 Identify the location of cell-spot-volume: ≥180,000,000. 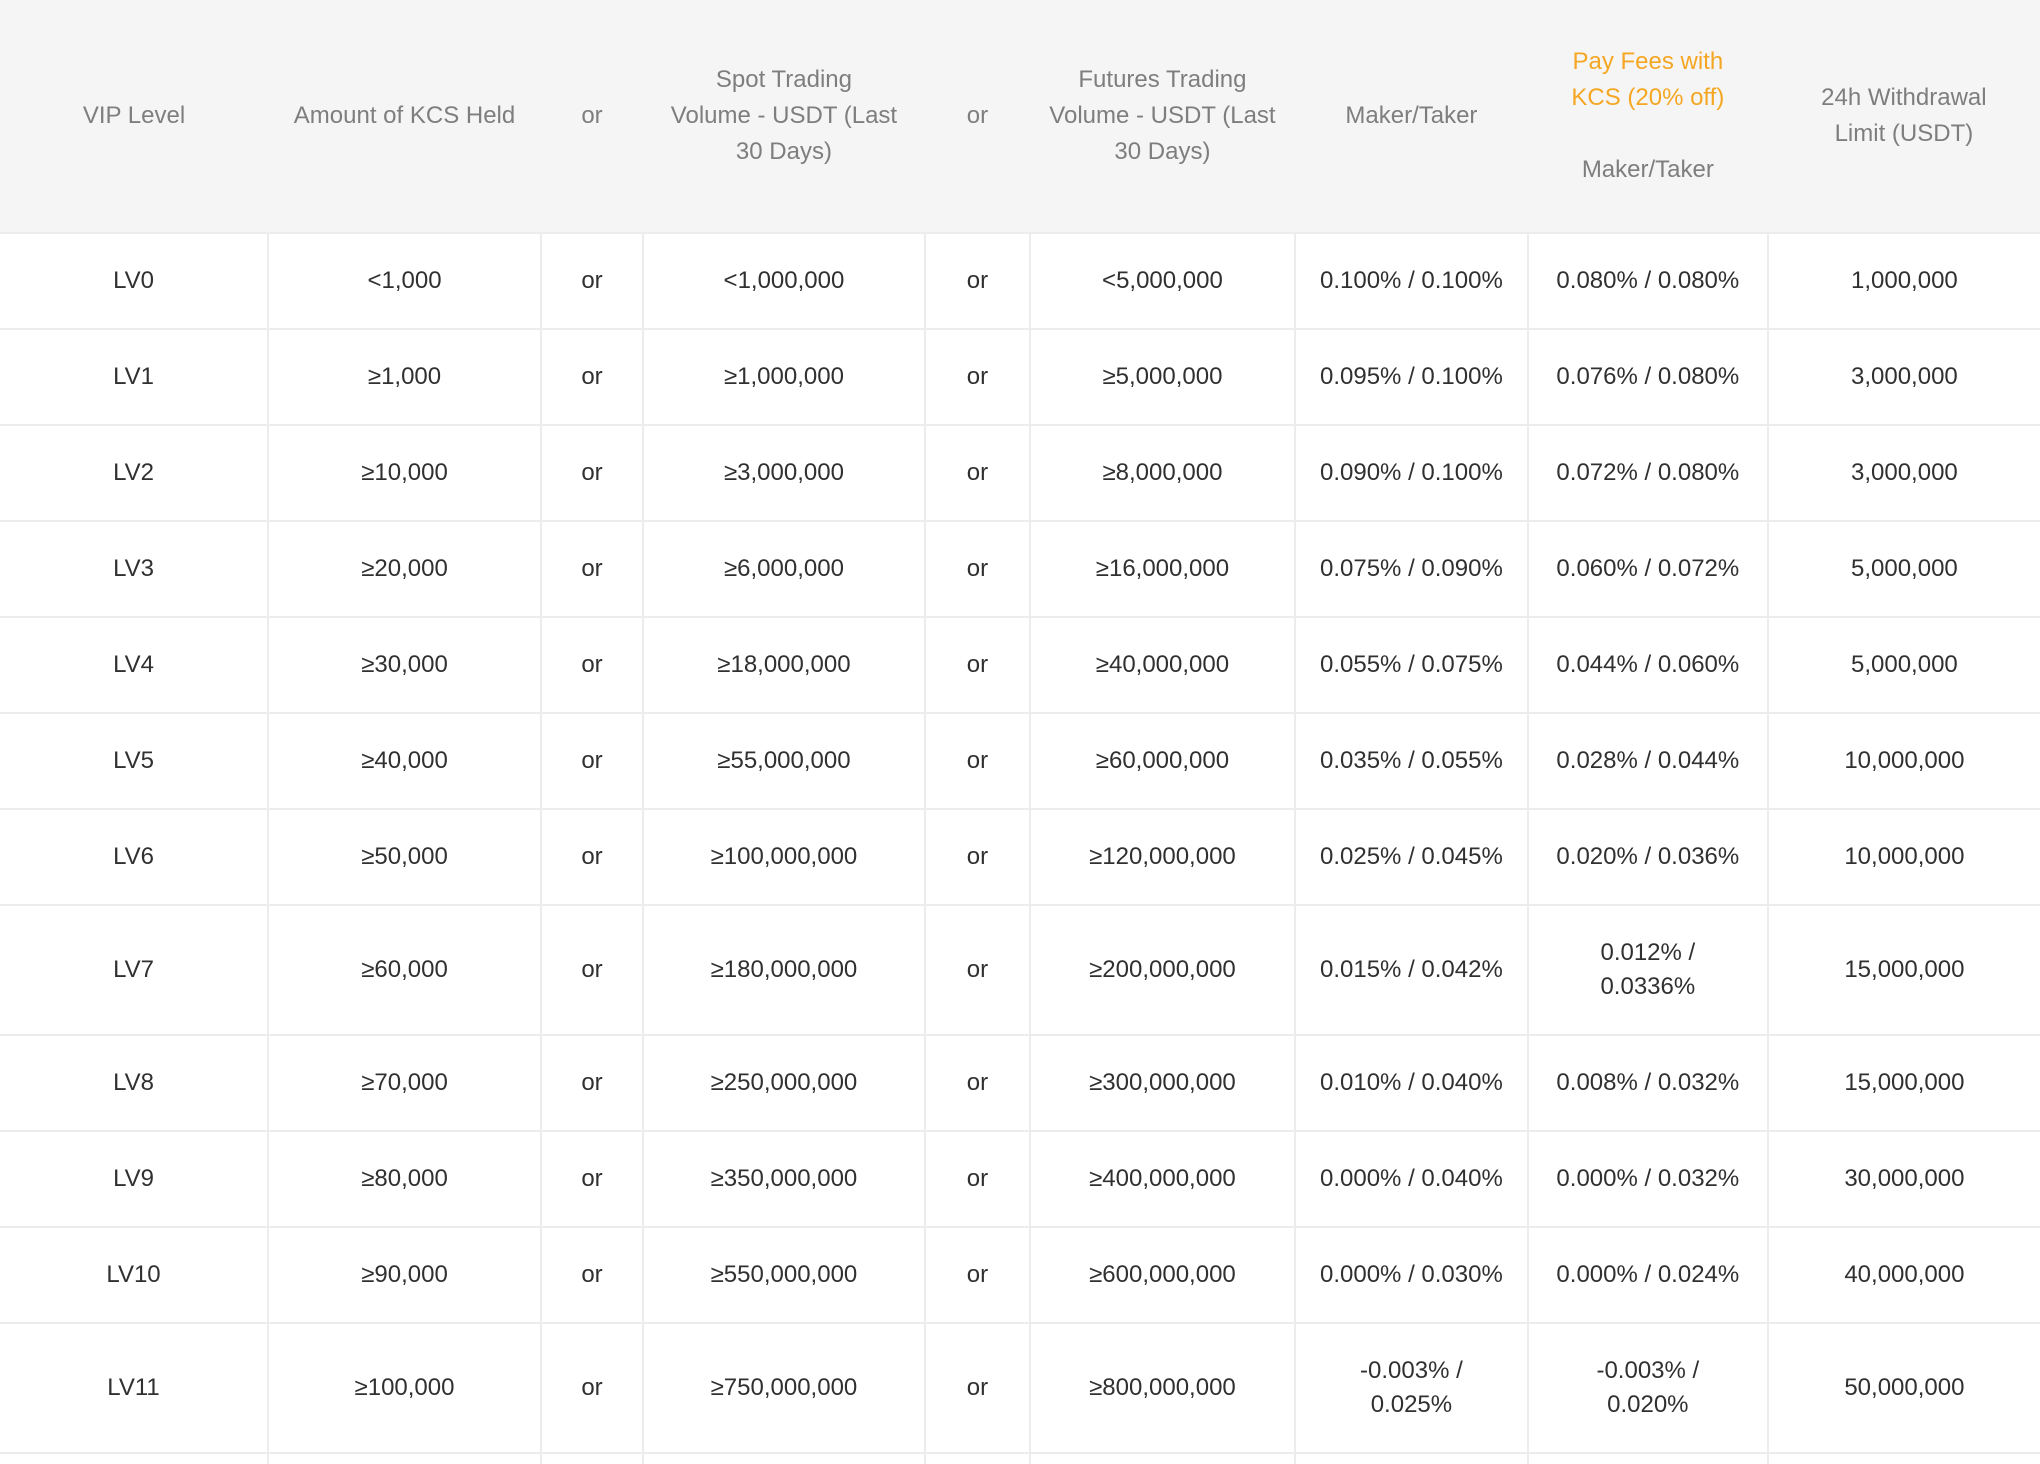
(783, 969).